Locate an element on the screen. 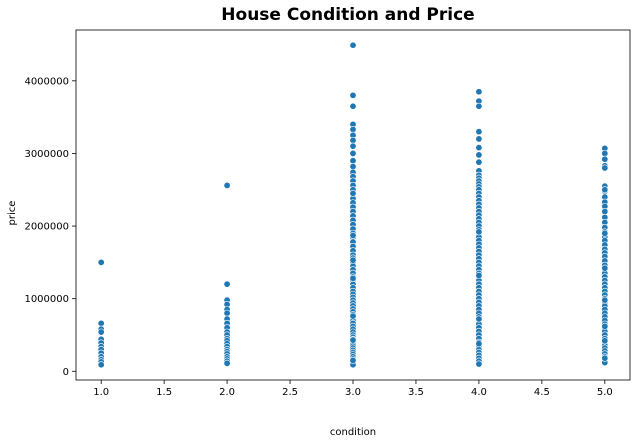  x-tick-label: 4.0 is located at coordinates (479, 392).